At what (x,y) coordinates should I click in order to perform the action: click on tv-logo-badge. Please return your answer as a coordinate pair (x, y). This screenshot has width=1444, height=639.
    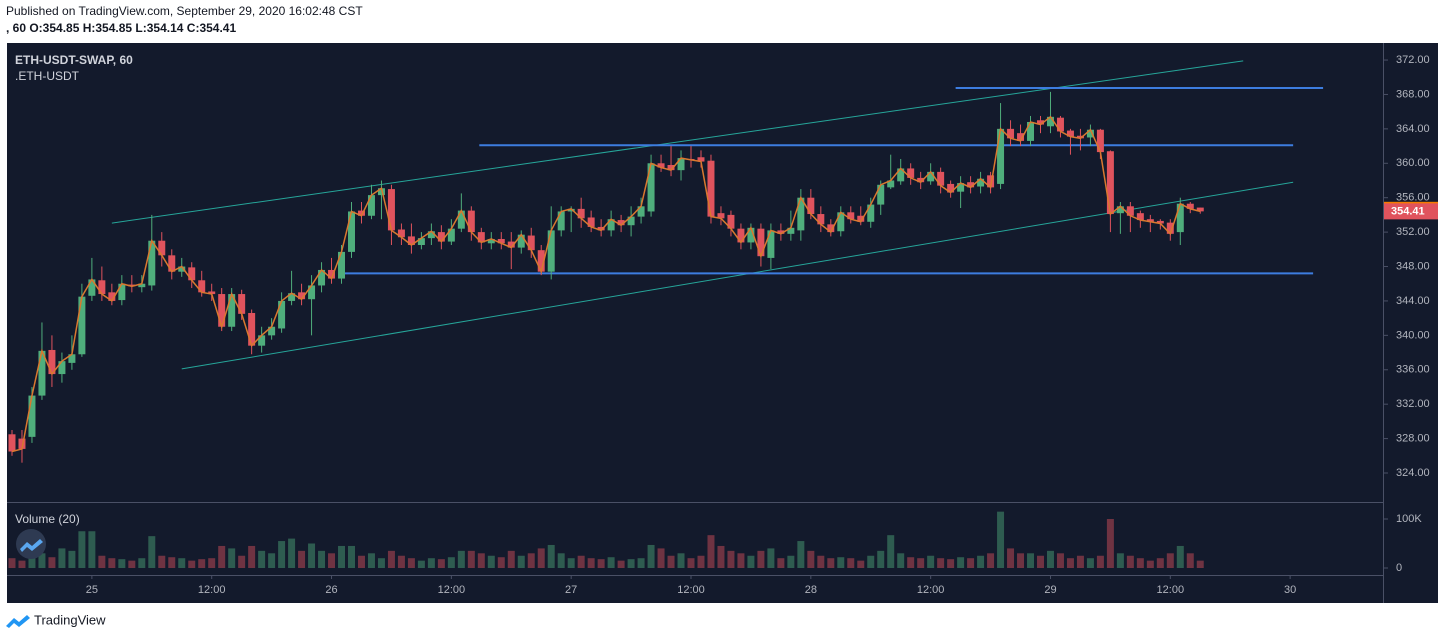
    Looking at the image, I should click on (31, 544).